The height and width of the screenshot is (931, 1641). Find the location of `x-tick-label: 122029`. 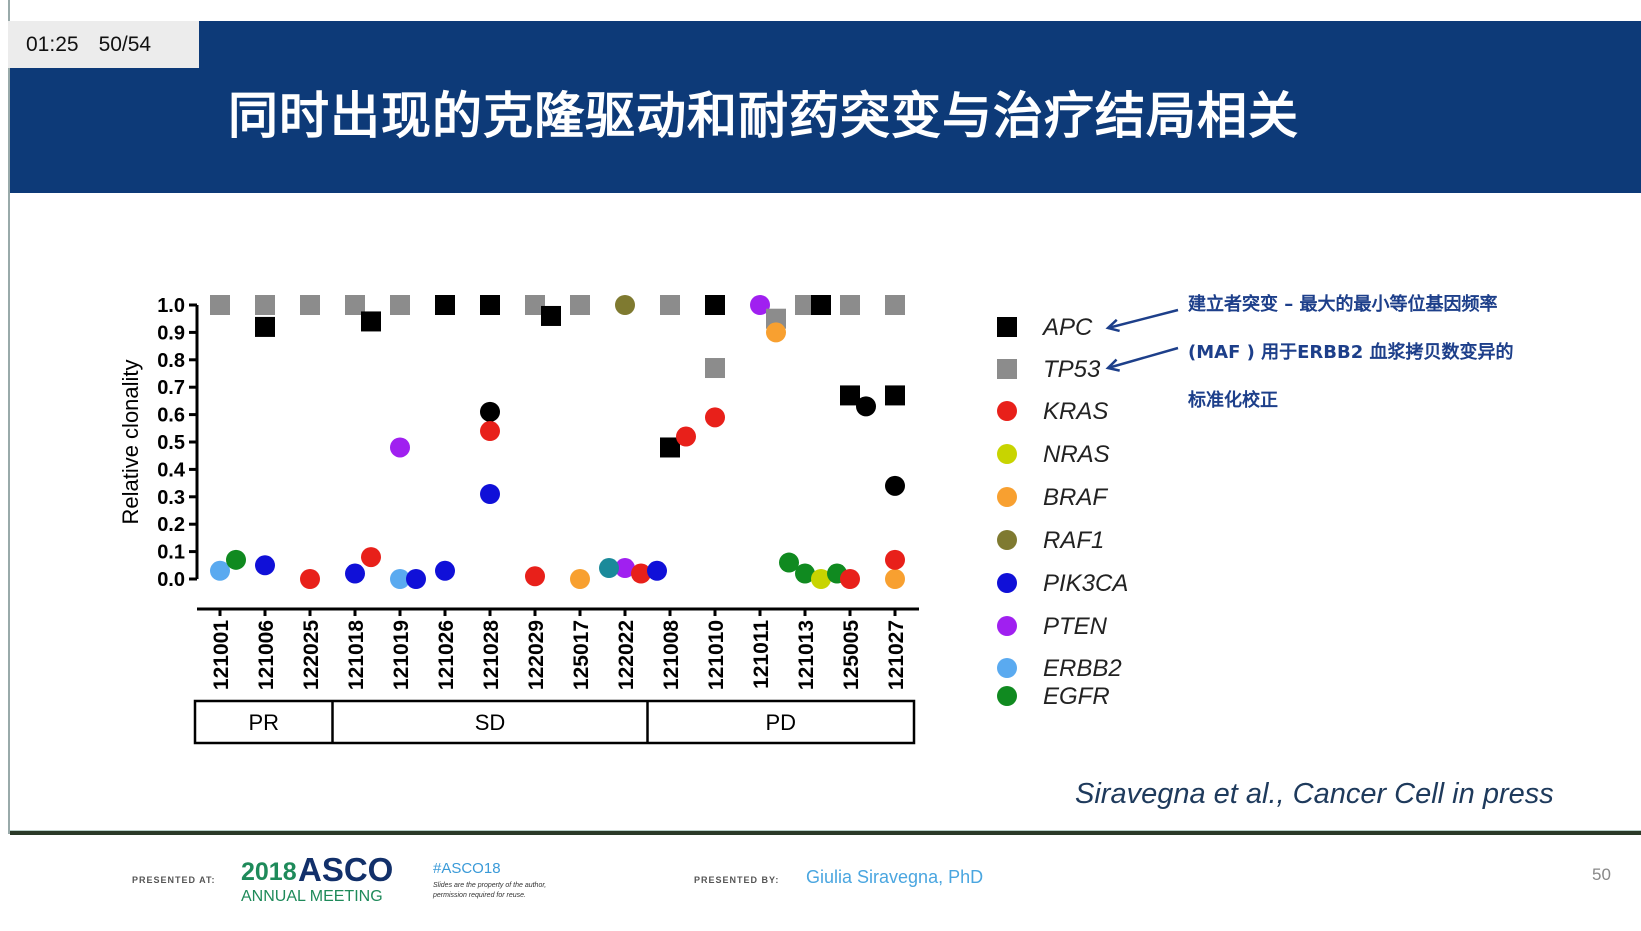

x-tick-label: 122029 is located at coordinates (536, 655).